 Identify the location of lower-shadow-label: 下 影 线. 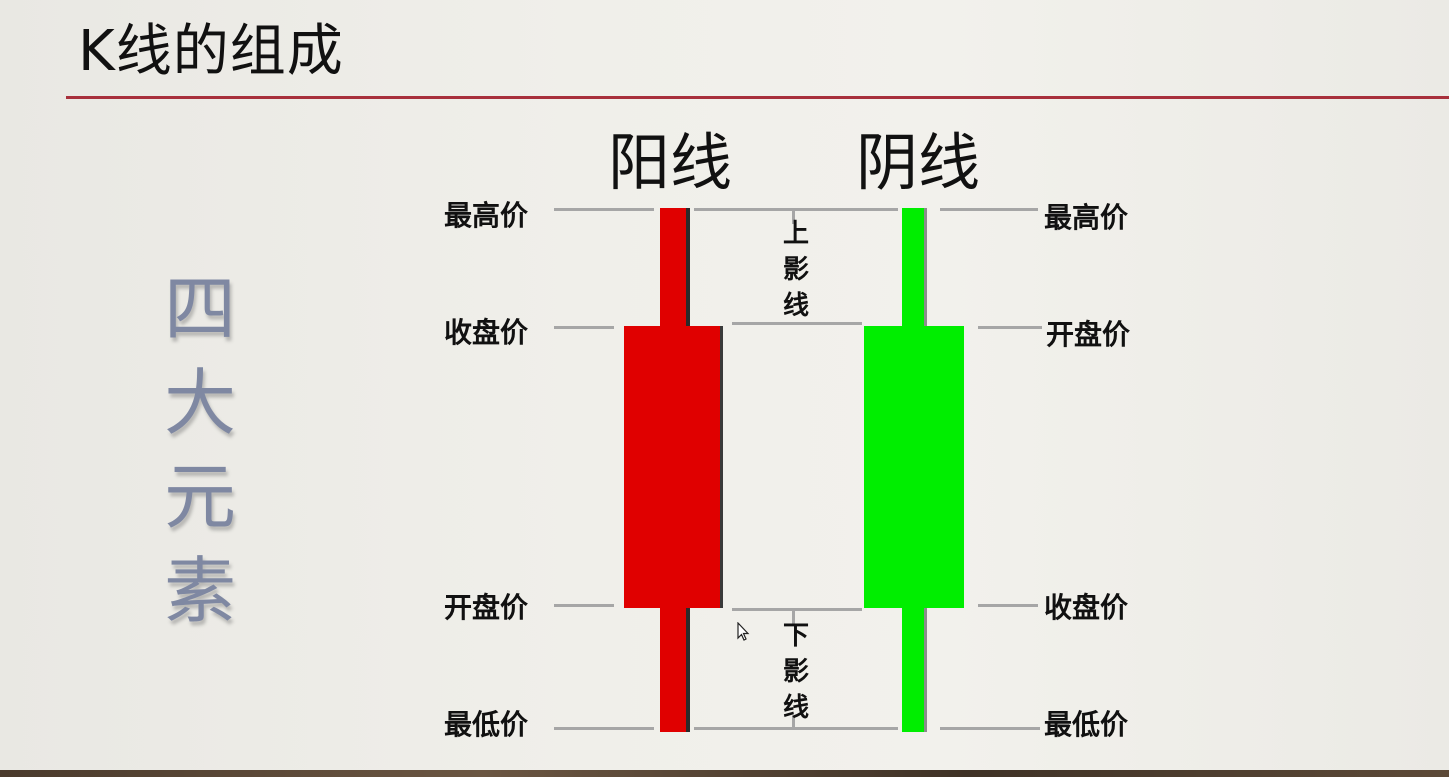
(795, 672).